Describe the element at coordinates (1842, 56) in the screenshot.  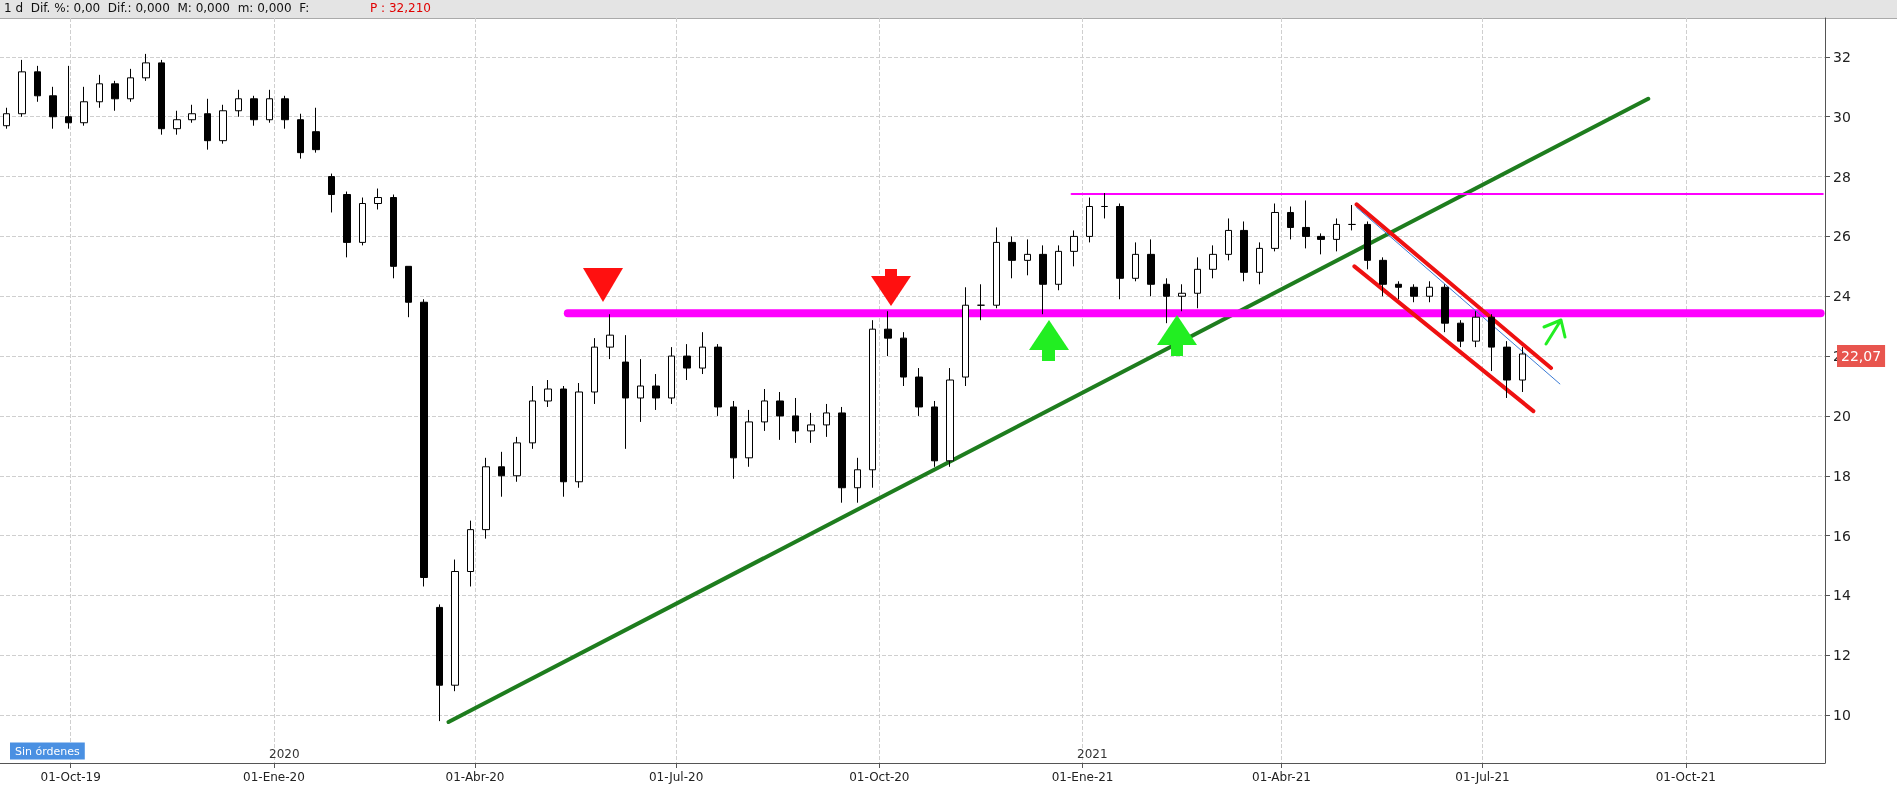
I see `y-tick-label: 32` at that location.